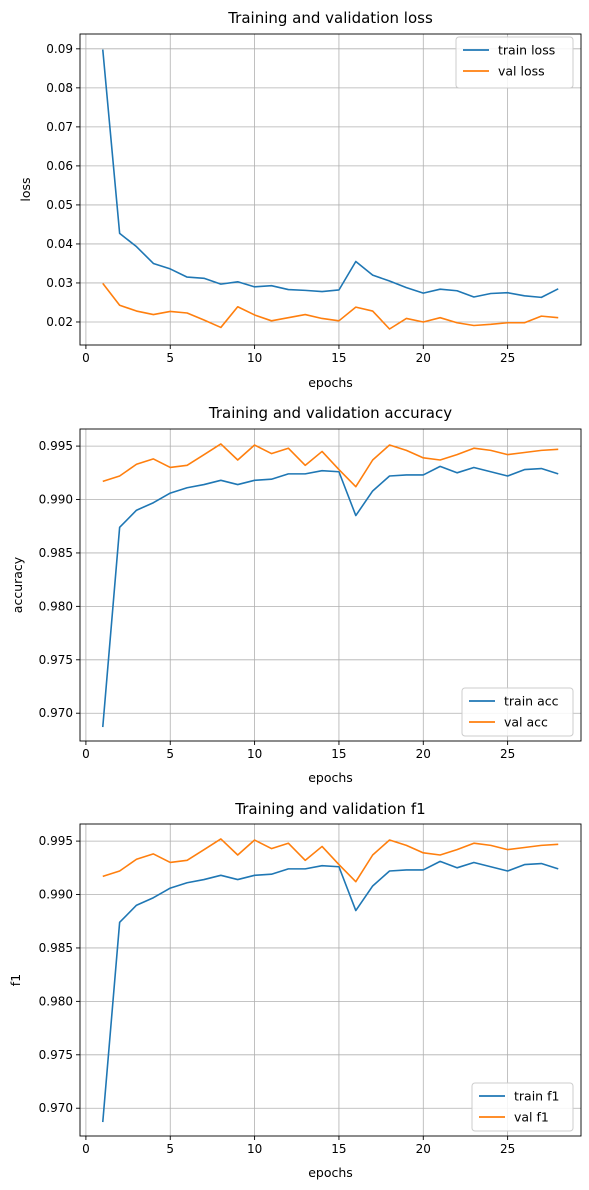 The width and height of the screenshot is (589, 1190). Describe the element at coordinates (59, 166) in the screenshot. I see `y-tick-label: 0.06` at that location.